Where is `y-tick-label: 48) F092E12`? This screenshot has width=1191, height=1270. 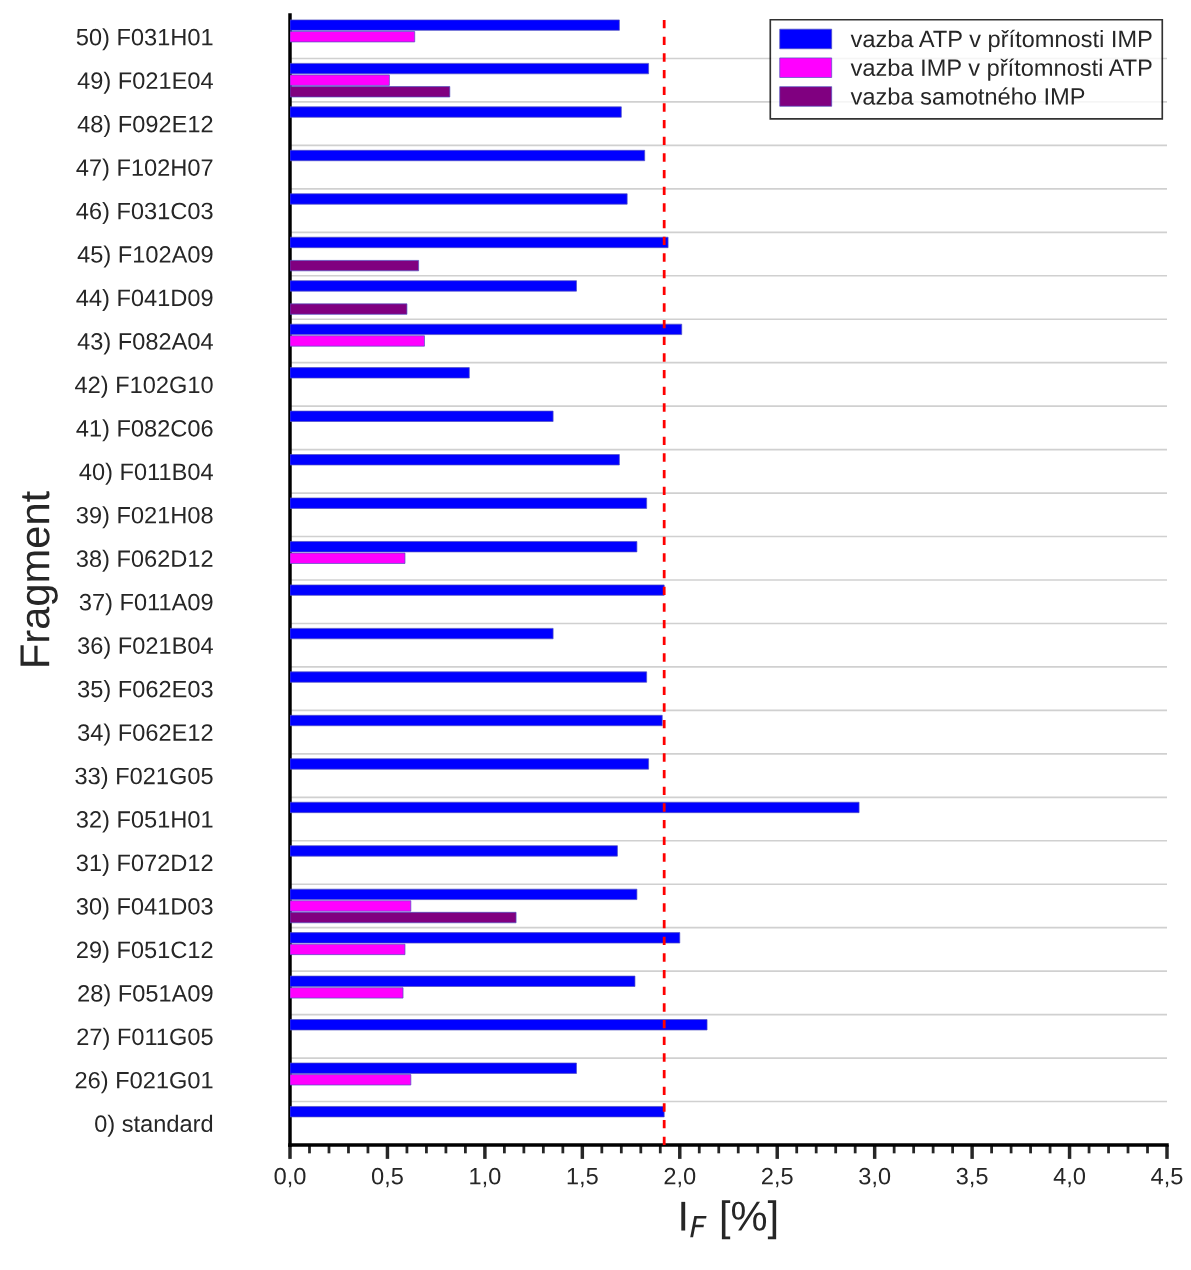
y-tick-label: 48) F092E12 is located at coordinates (145, 126).